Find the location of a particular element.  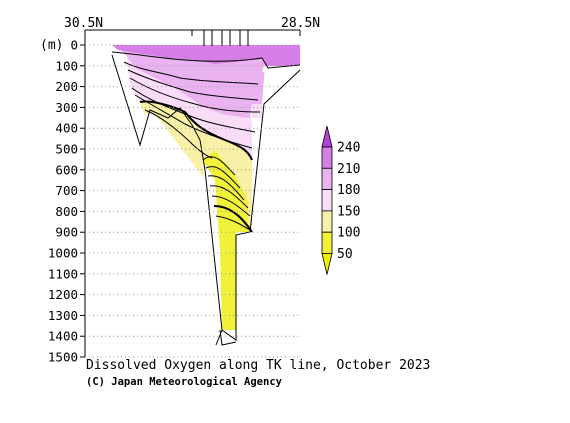

colorbar-label: 240 is located at coordinates (348, 148).